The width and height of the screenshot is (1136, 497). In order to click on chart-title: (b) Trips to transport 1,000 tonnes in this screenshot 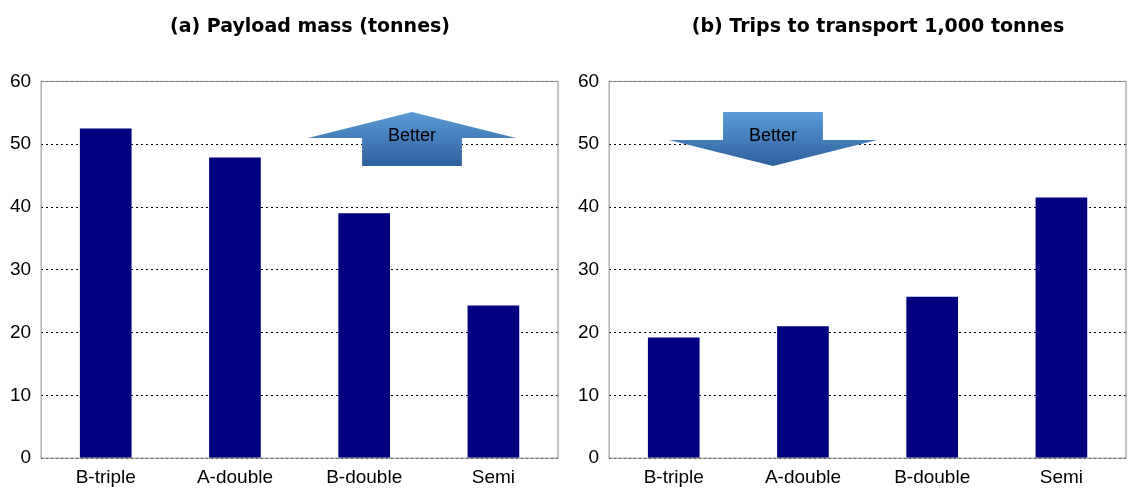, I will do `click(878, 25)`.